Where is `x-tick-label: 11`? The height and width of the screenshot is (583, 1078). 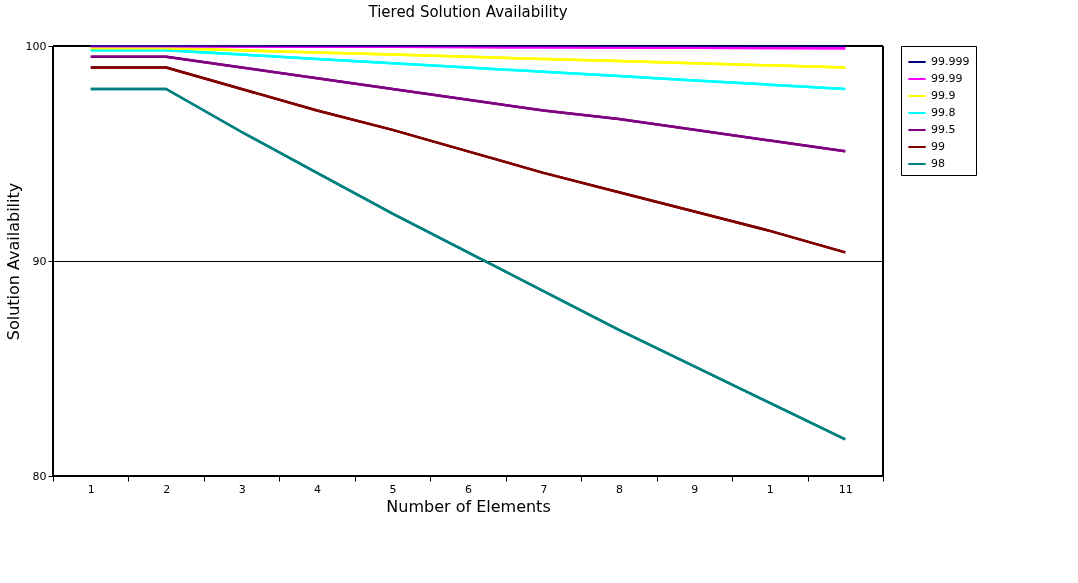 x-tick-label: 11 is located at coordinates (845, 489).